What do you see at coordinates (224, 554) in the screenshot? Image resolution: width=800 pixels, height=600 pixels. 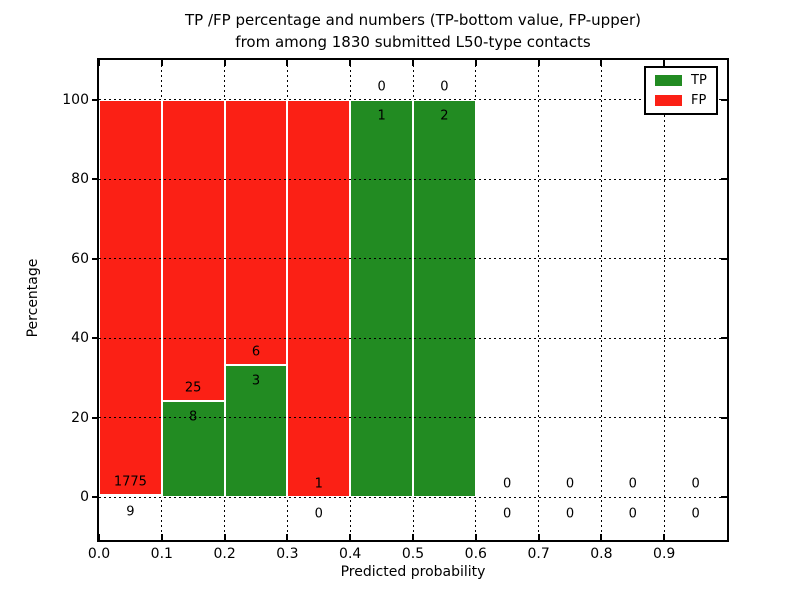 I see `x-tick-label: 0.2` at bounding box center [224, 554].